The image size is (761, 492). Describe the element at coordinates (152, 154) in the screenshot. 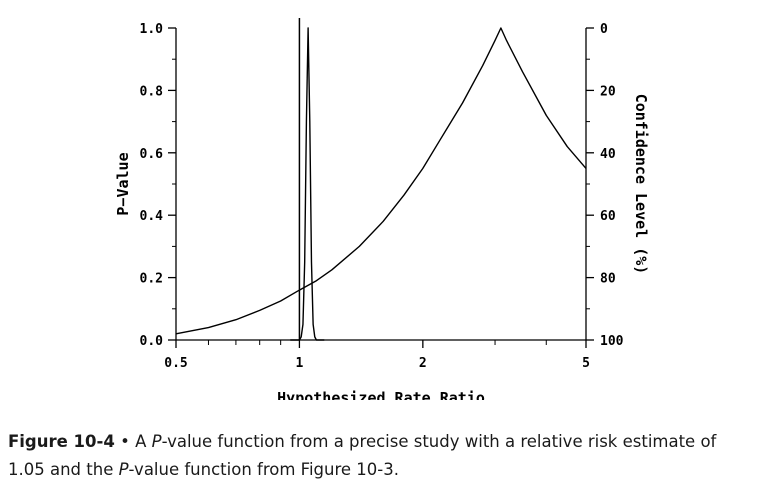

I see `y-tick-label: 0.6` at that location.